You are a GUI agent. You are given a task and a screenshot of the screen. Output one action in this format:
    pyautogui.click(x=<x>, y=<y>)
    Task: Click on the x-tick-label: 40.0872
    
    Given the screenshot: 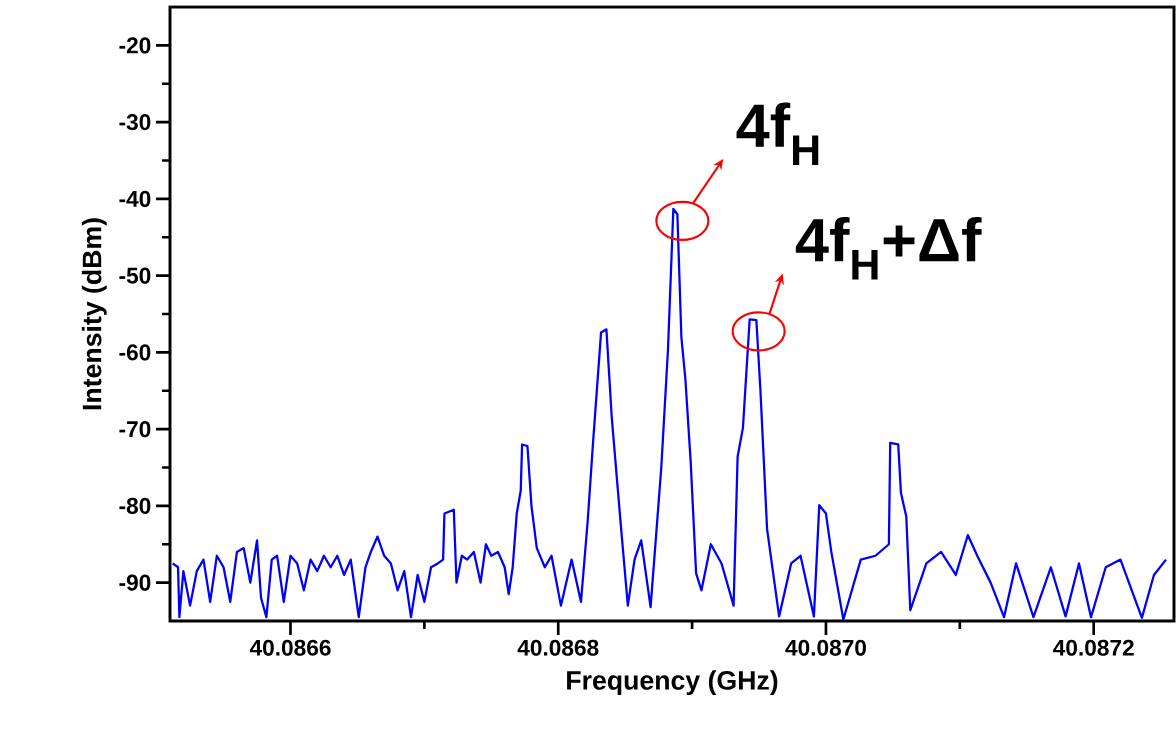 What is the action you would take?
    pyautogui.click(x=1093, y=647)
    